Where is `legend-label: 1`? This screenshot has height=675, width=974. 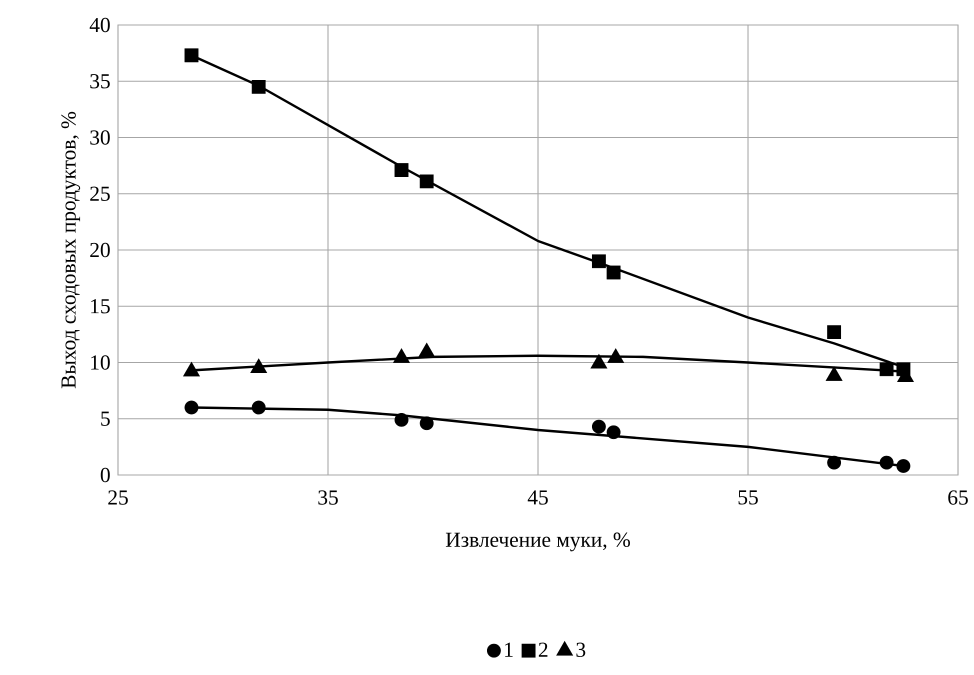 legend-label: 1 is located at coordinates (509, 649).